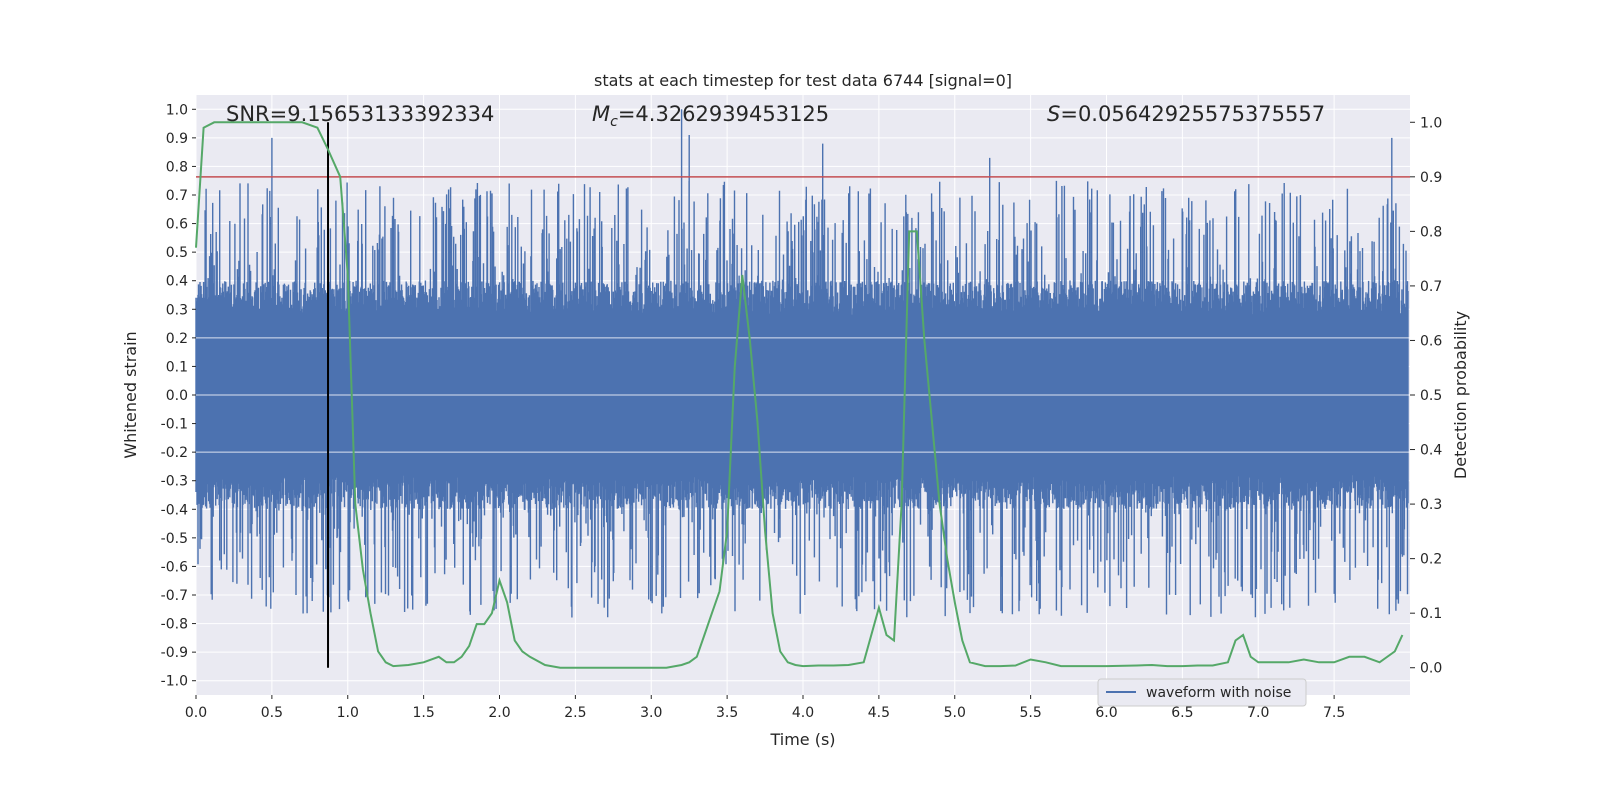 This screenshot has height=800, width=1600. Describe the element at coordinates (177, 282) in the screenshot. I see `y-tick-label: 0.4` at that location.